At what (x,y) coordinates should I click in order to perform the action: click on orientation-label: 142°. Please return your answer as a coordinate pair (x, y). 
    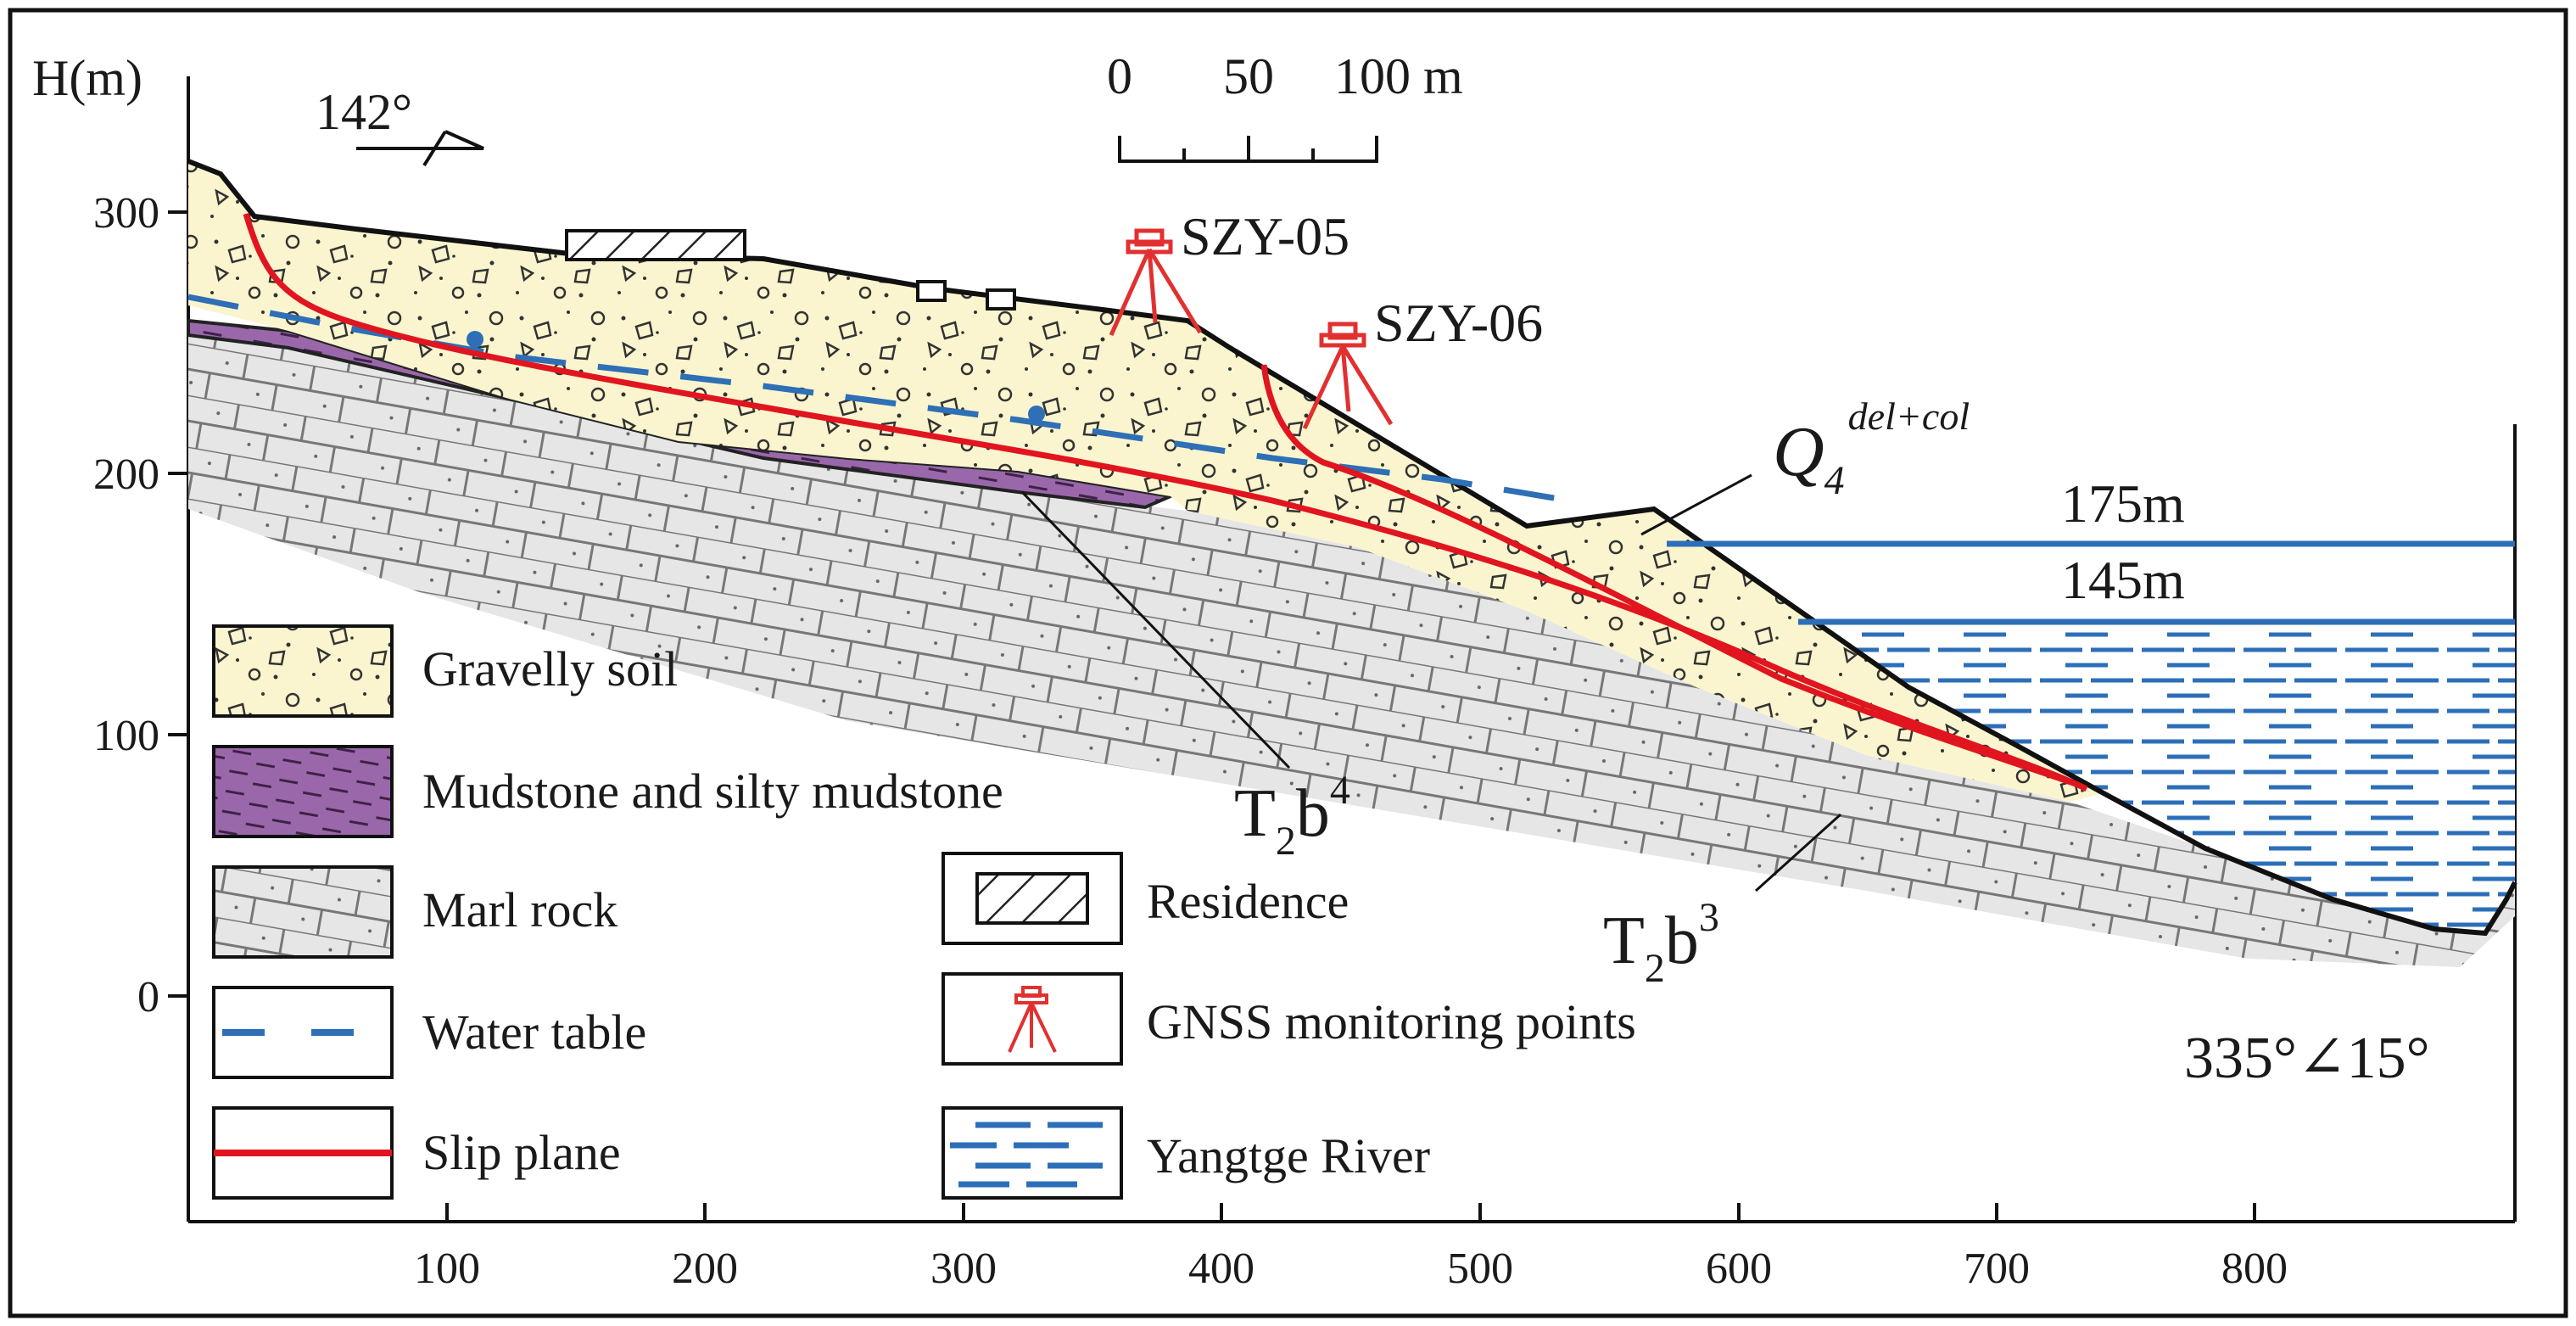
    Looking at the image, I should click on (364, 112).